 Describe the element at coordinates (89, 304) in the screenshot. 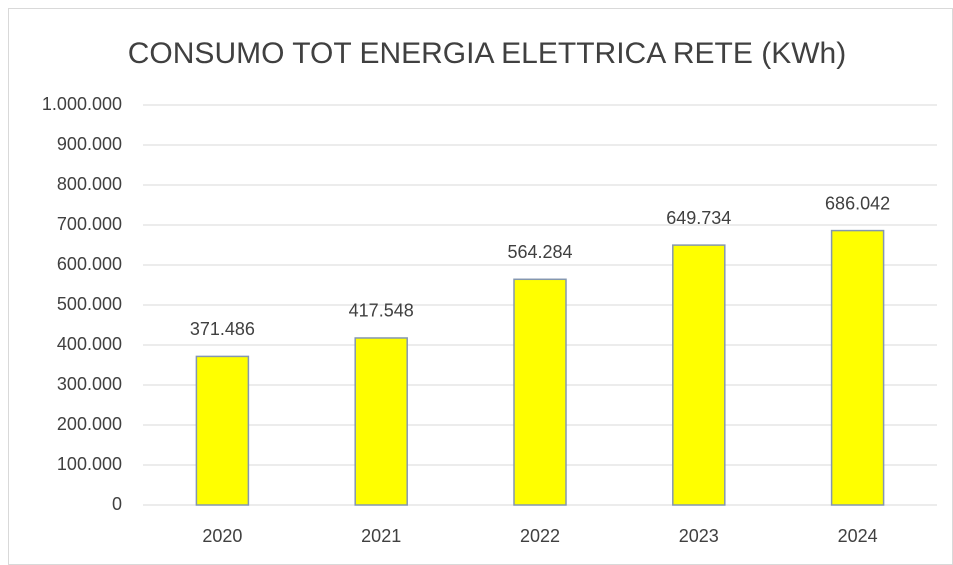

I see `y-tick-label: 500.000` at that location.